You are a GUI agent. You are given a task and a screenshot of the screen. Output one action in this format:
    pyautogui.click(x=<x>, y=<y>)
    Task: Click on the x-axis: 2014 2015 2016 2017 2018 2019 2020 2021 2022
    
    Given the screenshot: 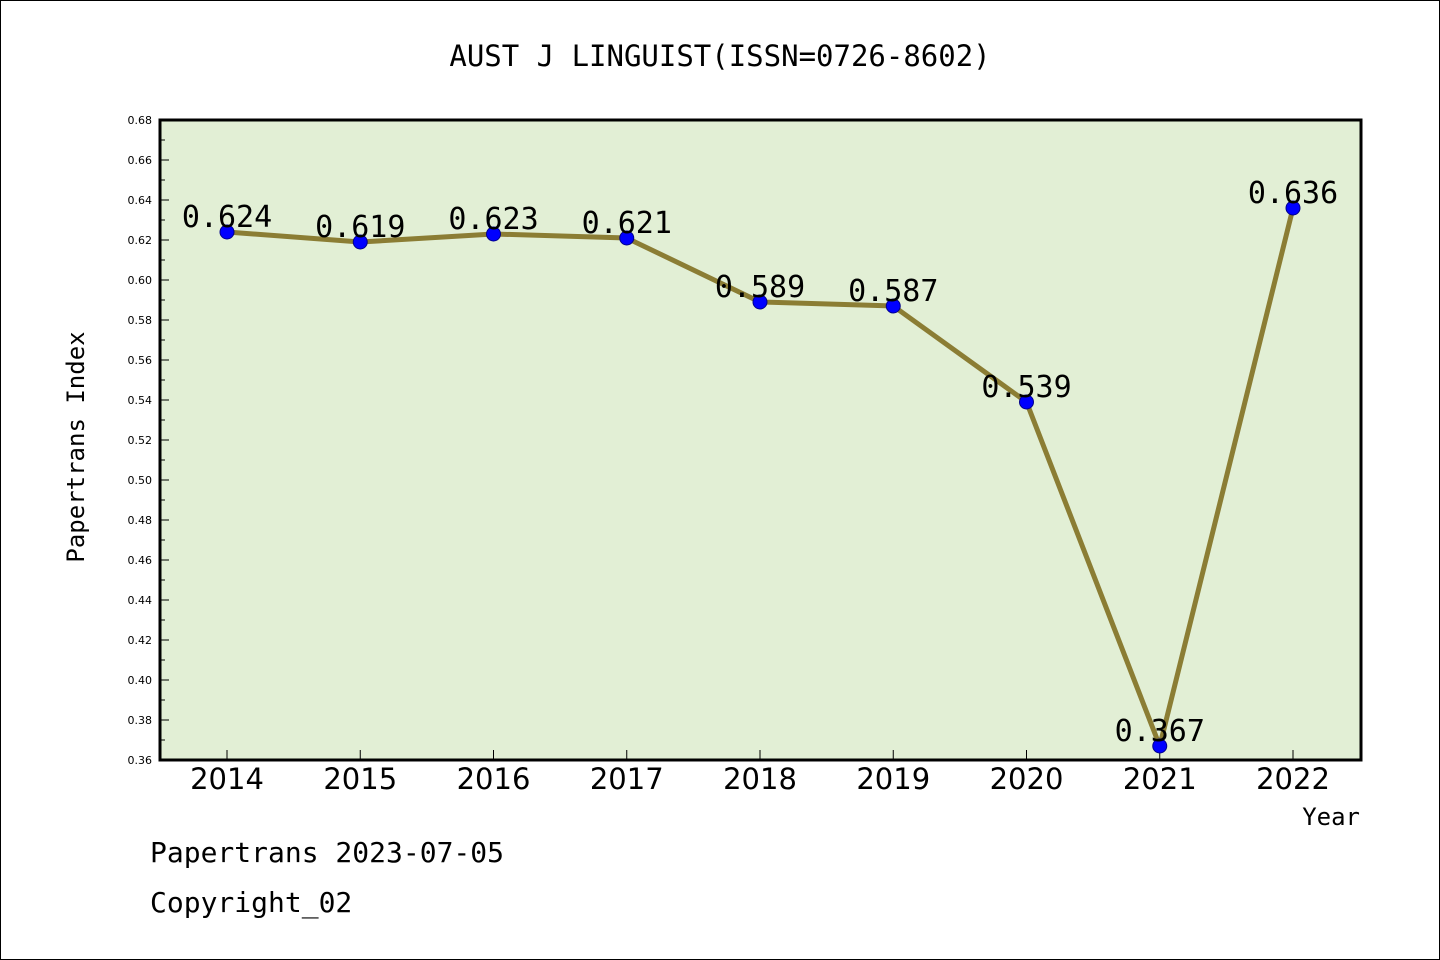 What is the action you would take?
    pyautogui.click(x=760, y=773)
    